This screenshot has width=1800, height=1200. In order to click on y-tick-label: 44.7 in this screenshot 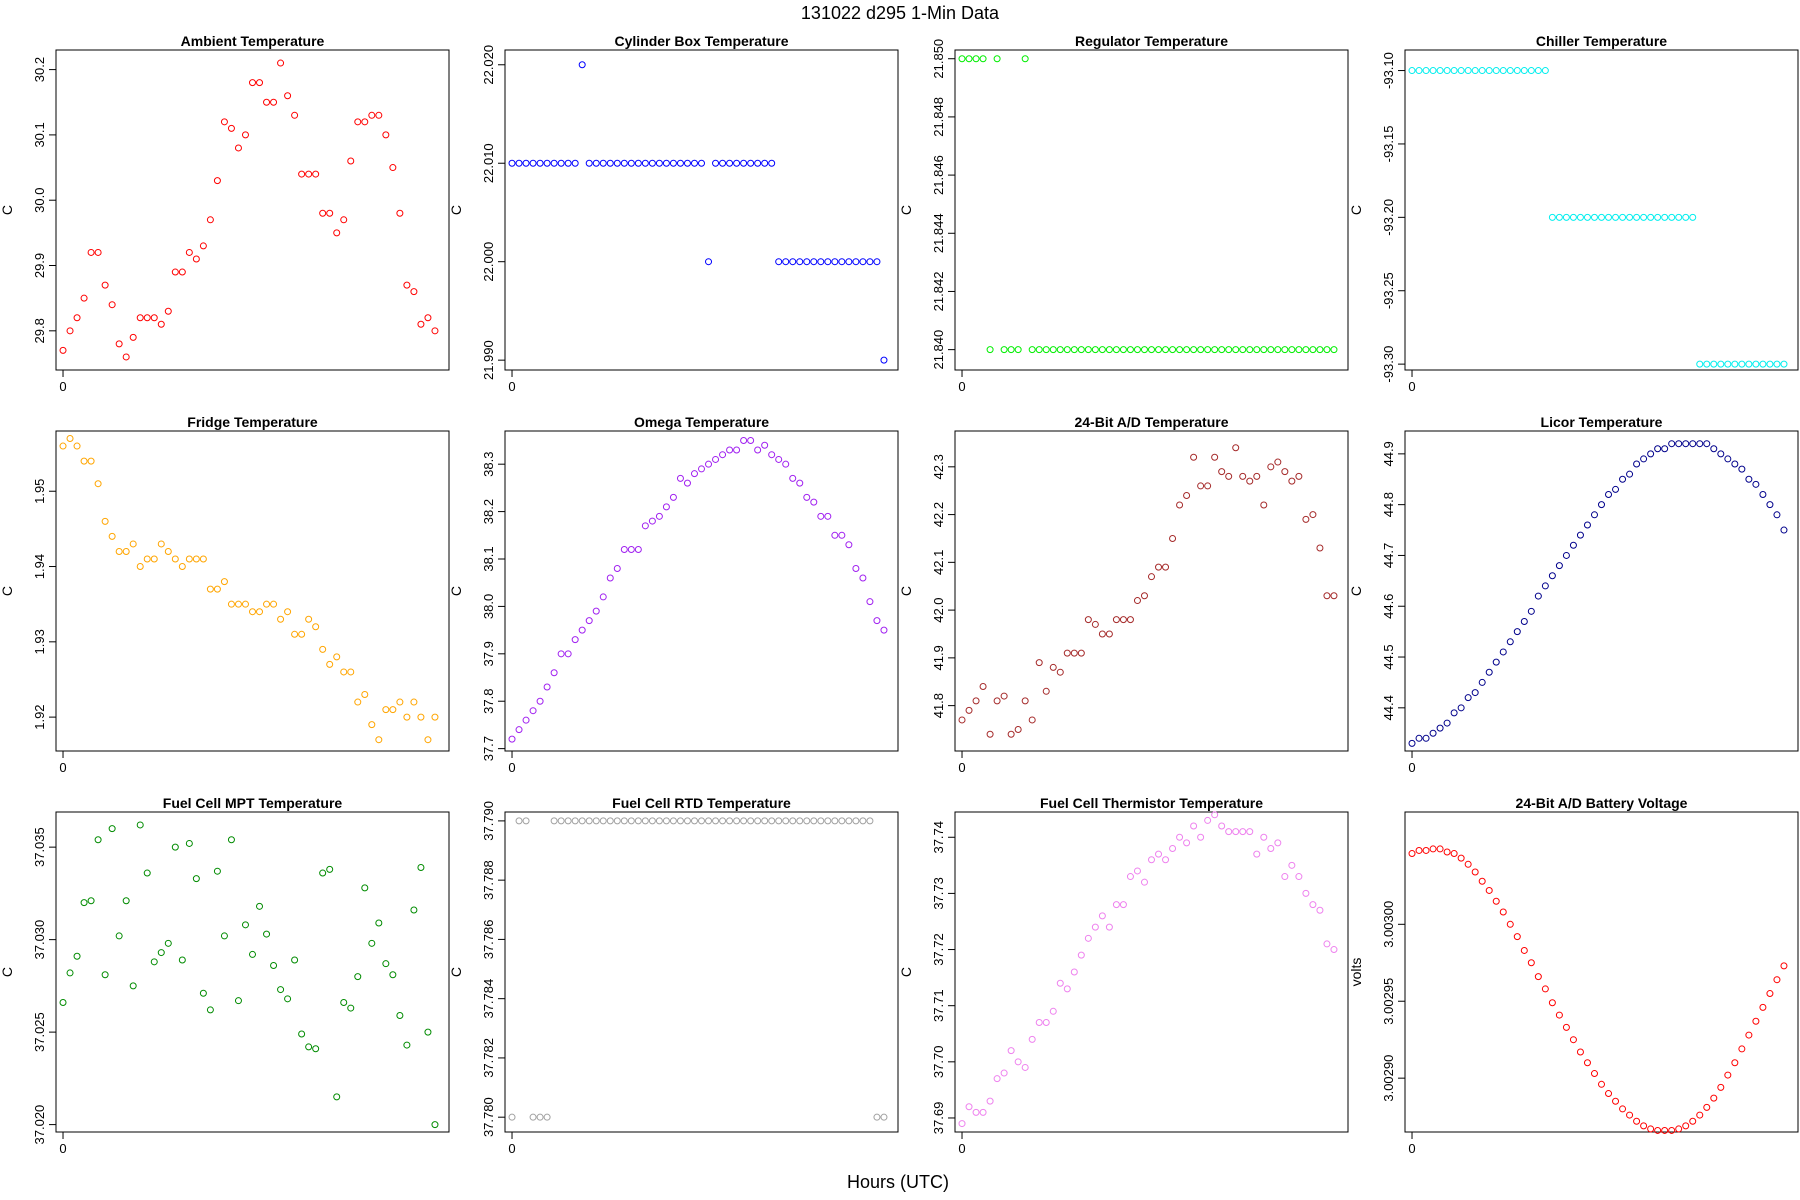, I will do `click(1388, 555)`.